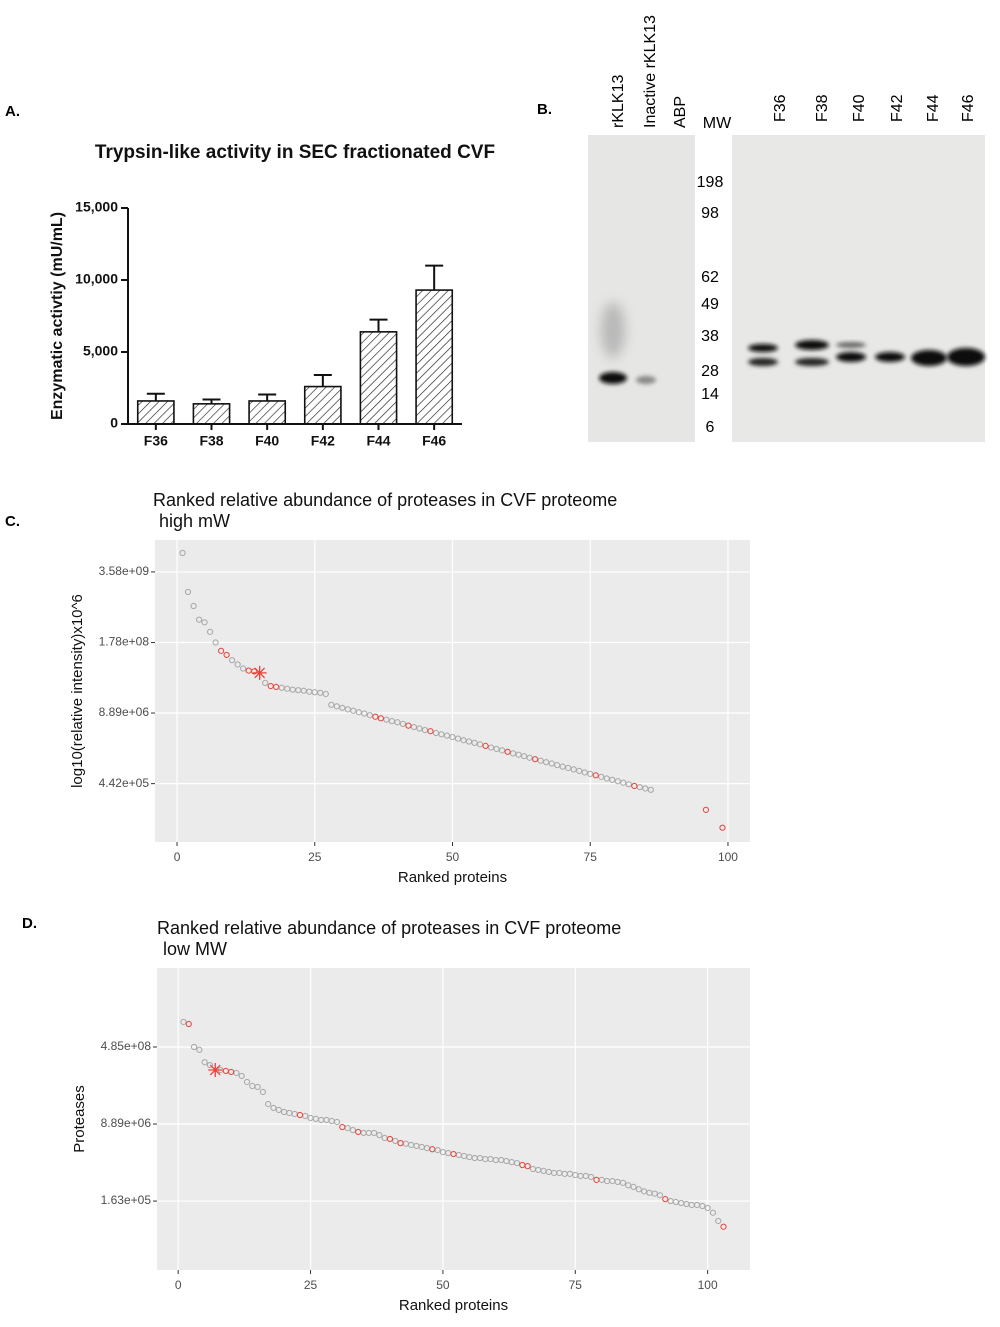  I want to click on y-axis-label: Proteases, so click(79, 1119).